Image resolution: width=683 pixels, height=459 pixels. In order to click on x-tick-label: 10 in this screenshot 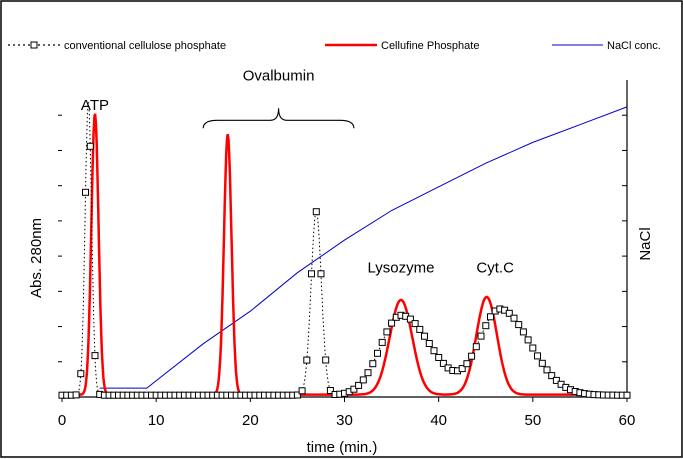, I will do `click(156, 420)`.